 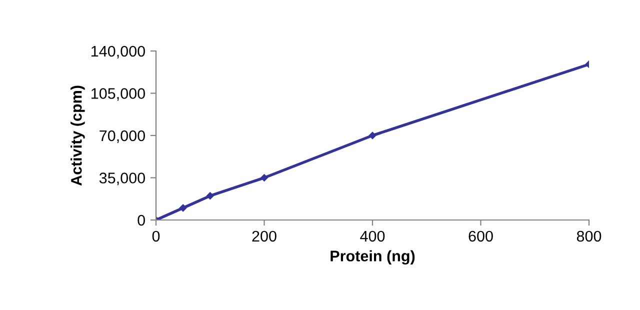 I want to click on x-tick-label: 600, so click(x=480, y=236).